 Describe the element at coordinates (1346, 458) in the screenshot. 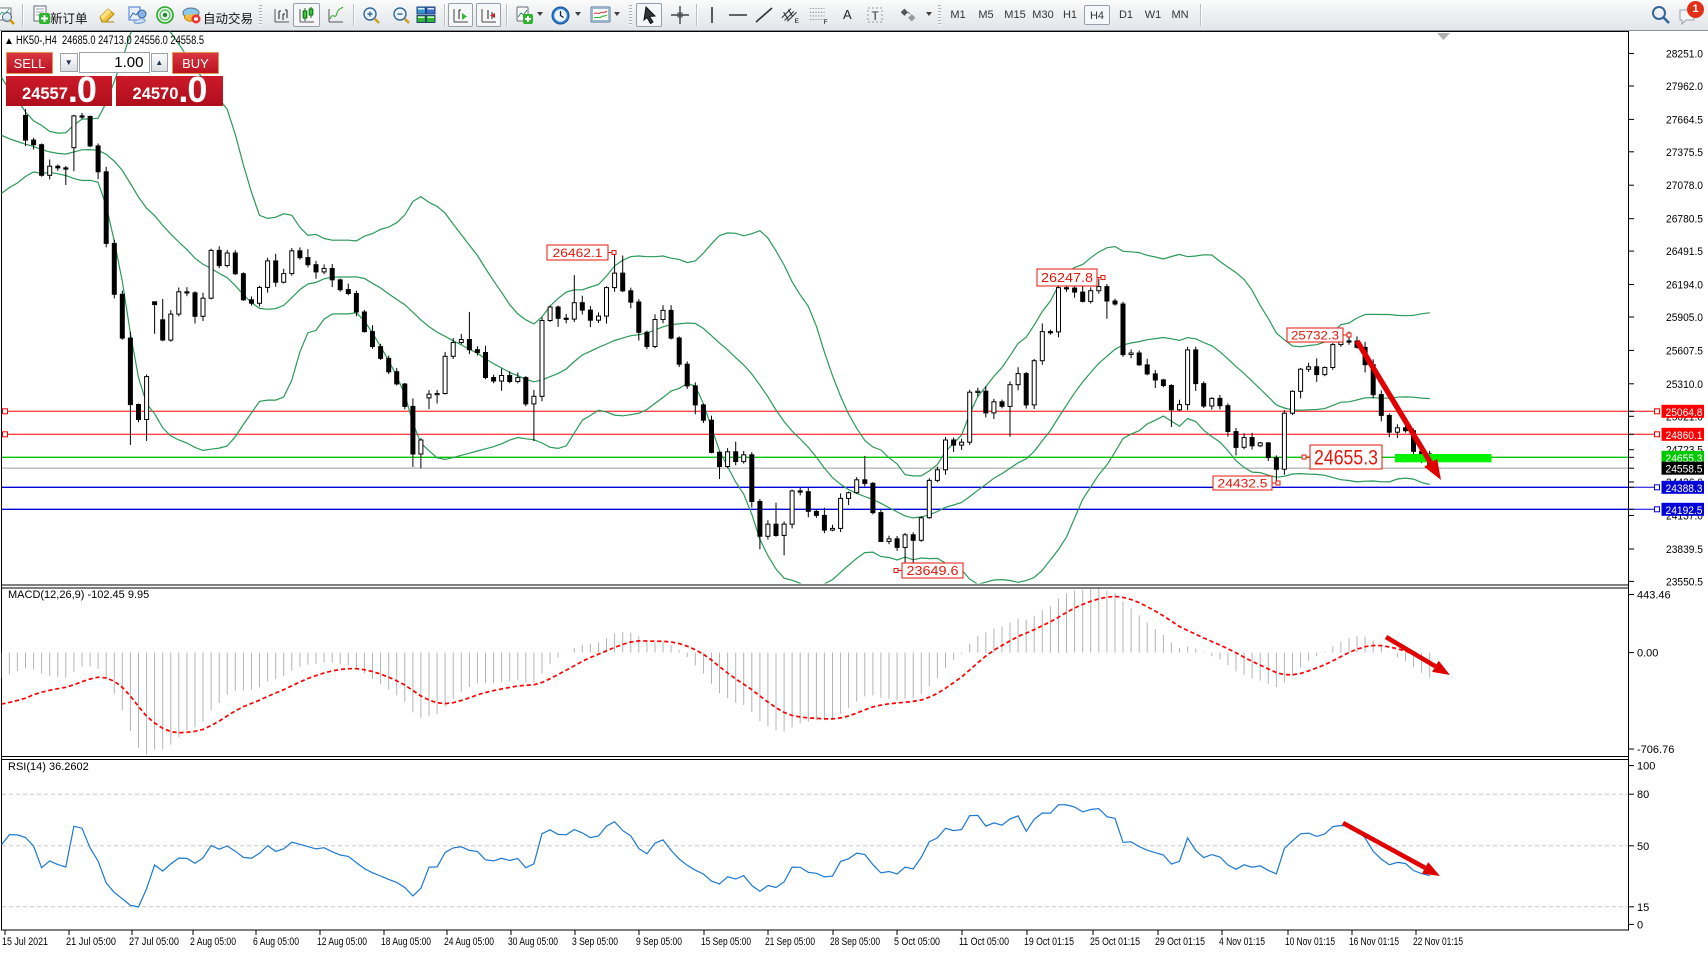

I see `svg-text: 24655.3` at that location.